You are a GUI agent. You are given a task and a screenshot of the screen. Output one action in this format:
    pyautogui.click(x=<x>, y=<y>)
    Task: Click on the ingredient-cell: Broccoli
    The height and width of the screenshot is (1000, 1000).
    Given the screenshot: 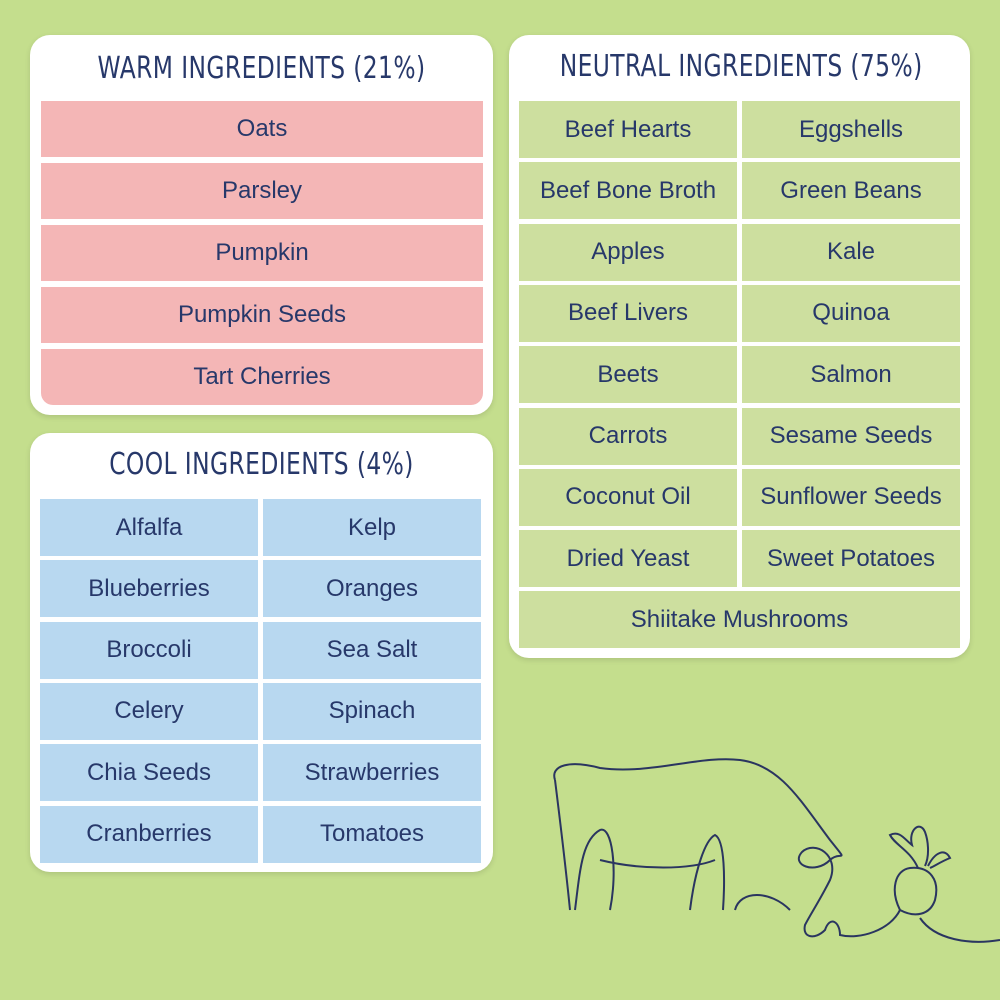 What is the action you would take?
    pyautogui.click(x=149, y=650)
    